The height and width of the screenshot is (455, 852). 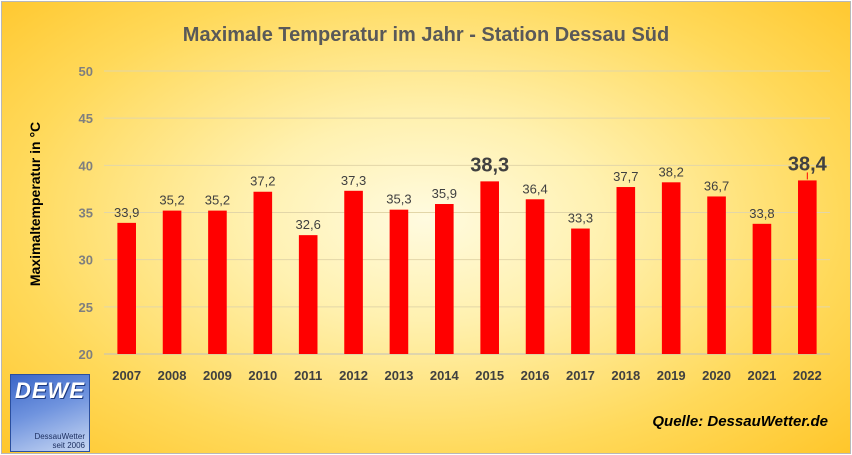 What do you see at coordinates (489, 375) in the screenshot?
I see `x-tick-label: 2015` at bounding box center [489, 375].